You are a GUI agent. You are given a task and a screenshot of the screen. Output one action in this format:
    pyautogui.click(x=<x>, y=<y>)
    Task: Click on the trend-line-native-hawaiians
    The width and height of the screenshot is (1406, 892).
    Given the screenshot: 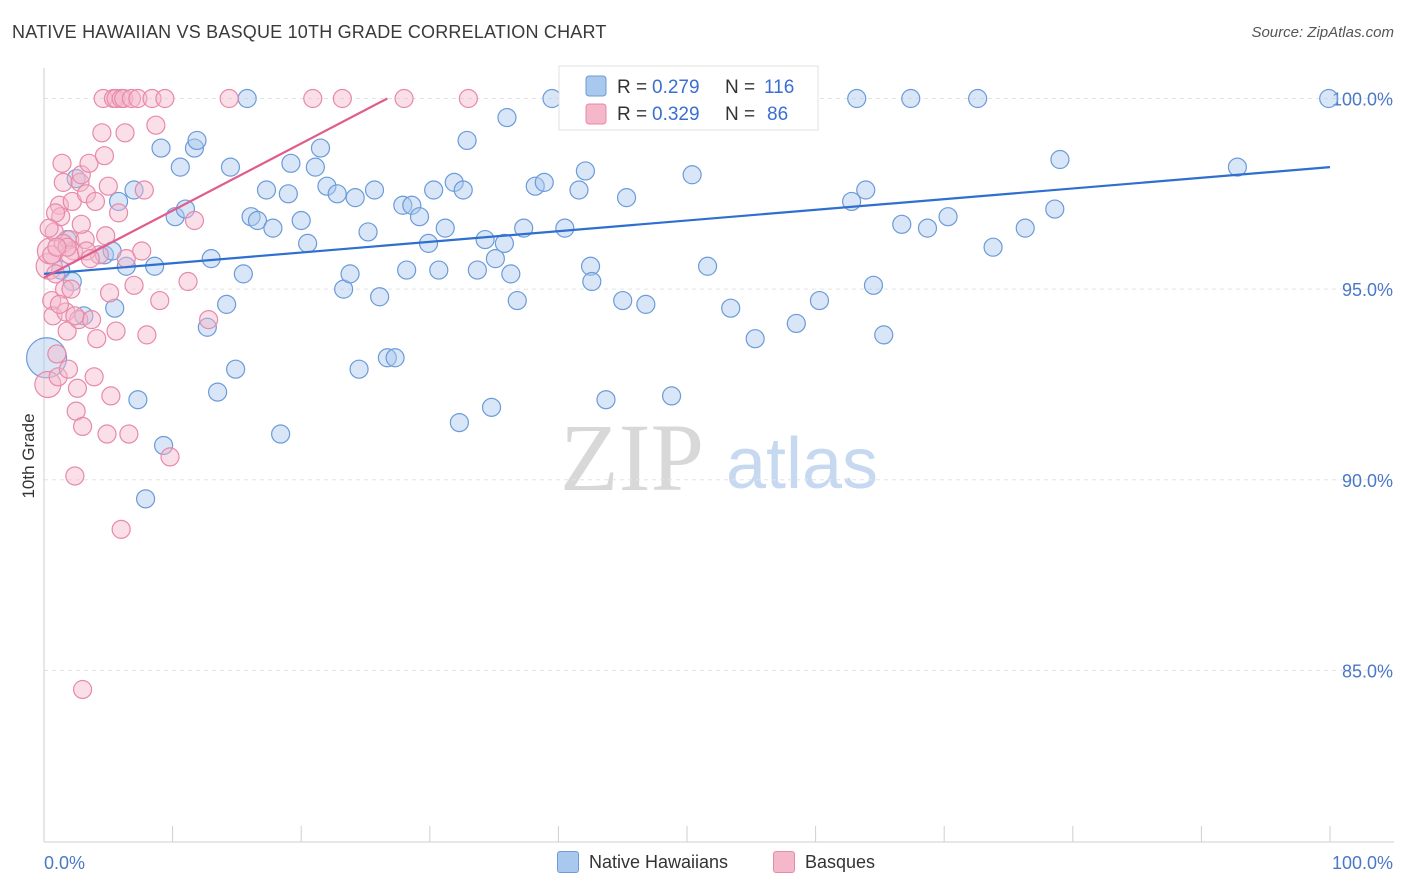 What is the action you would take?
    pyautogui.click(x=687, y=220)
    